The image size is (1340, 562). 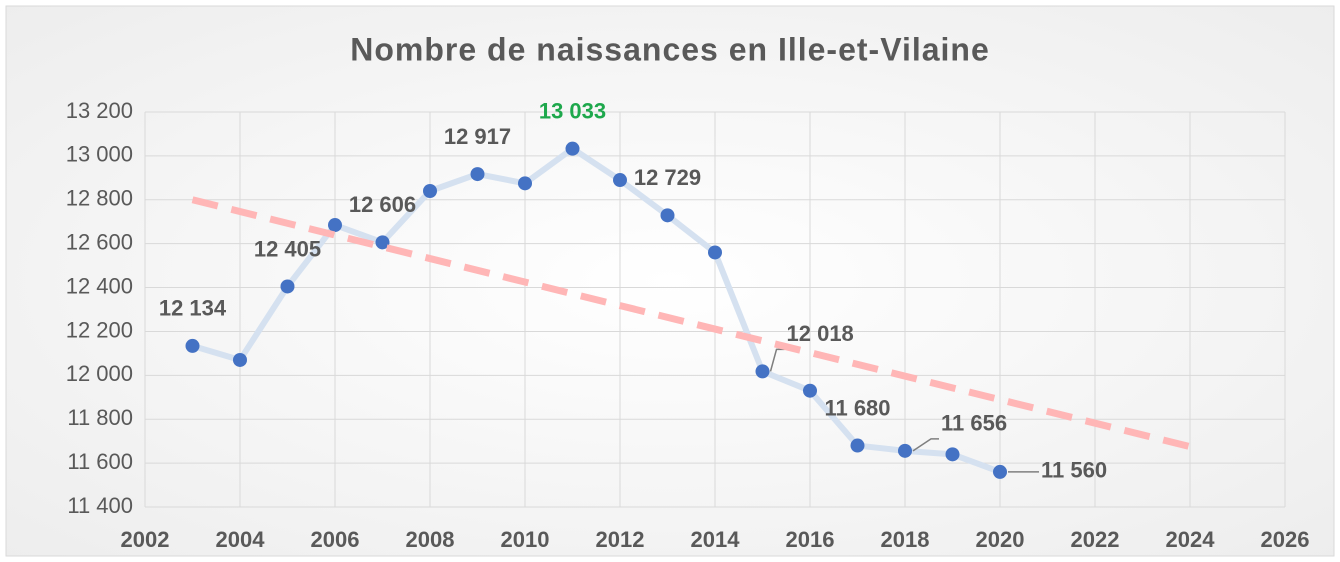 I want to click on data-label: 12 018, so click(x=820, y=333).